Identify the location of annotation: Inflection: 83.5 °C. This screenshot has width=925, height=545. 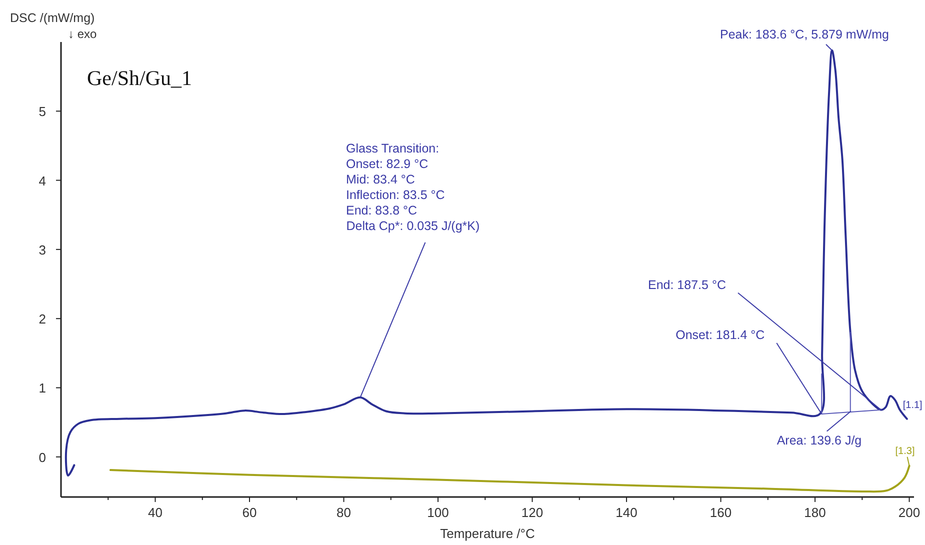
(395, 195).